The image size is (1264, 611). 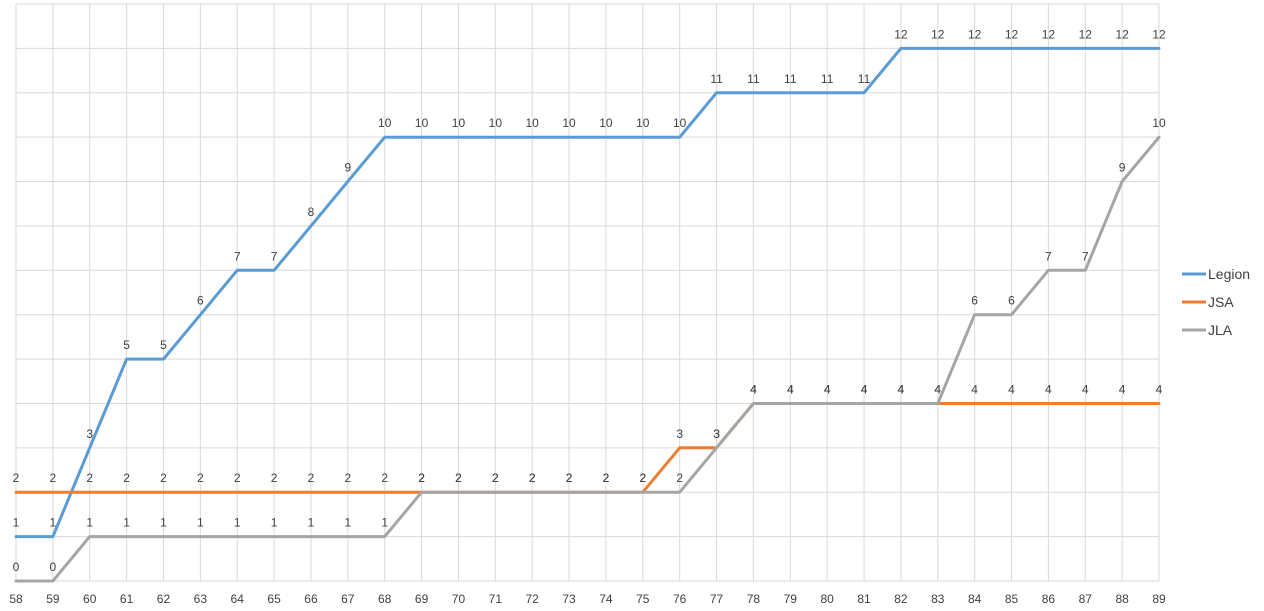 What do you see at coordinates (1086, 599) in the screenshot?
I see `x-tick-label: 87` at bounding box center [1086, 599].